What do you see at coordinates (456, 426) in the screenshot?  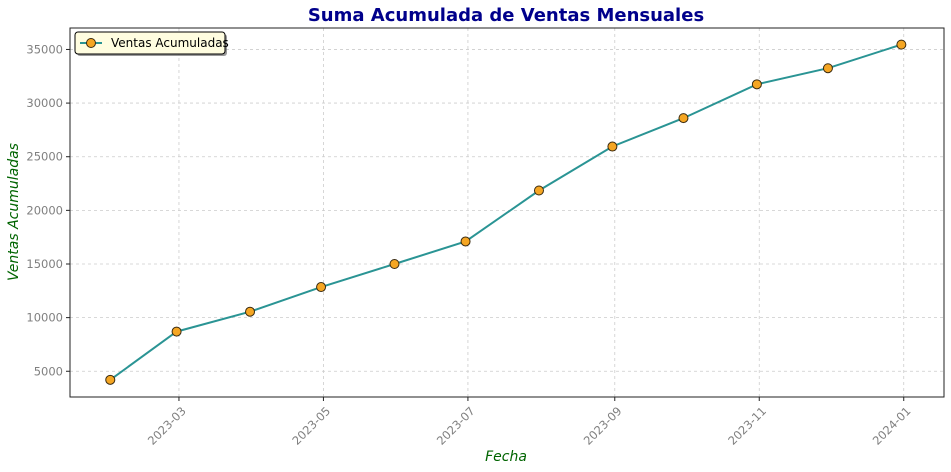 I see `x-tick-label: 2023-07` at bounding box center [456, 426].